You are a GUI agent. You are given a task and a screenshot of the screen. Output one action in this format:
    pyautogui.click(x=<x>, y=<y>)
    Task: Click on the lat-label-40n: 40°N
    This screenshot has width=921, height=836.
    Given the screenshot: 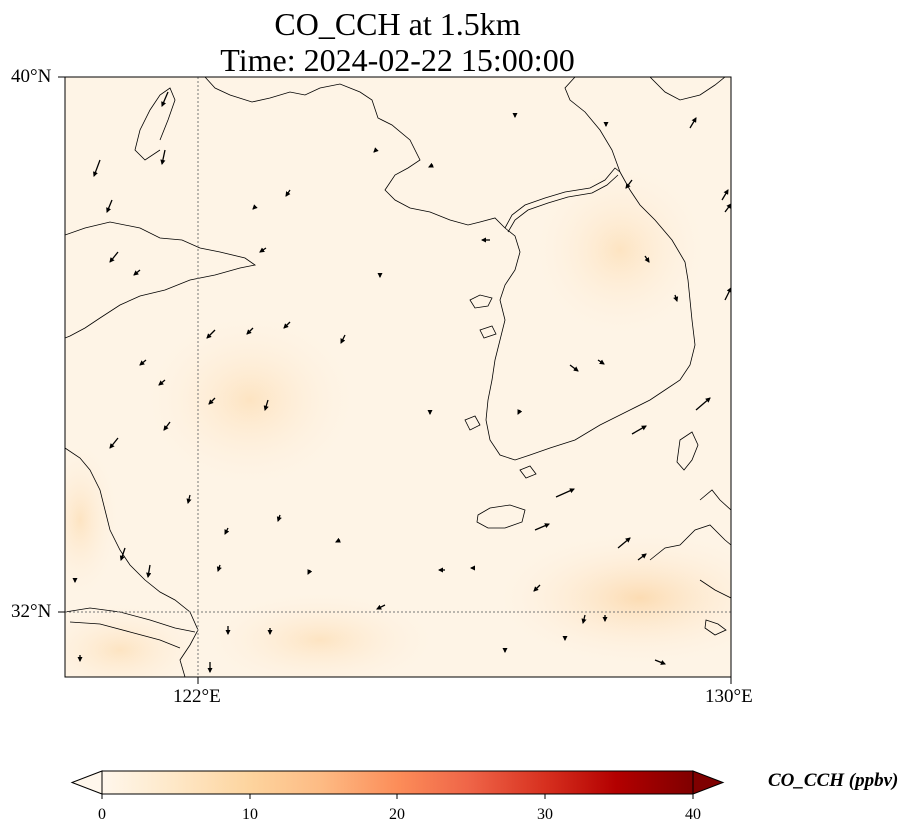 What is the action you would take?
    pyautogui.click(x=31, y=76)
    